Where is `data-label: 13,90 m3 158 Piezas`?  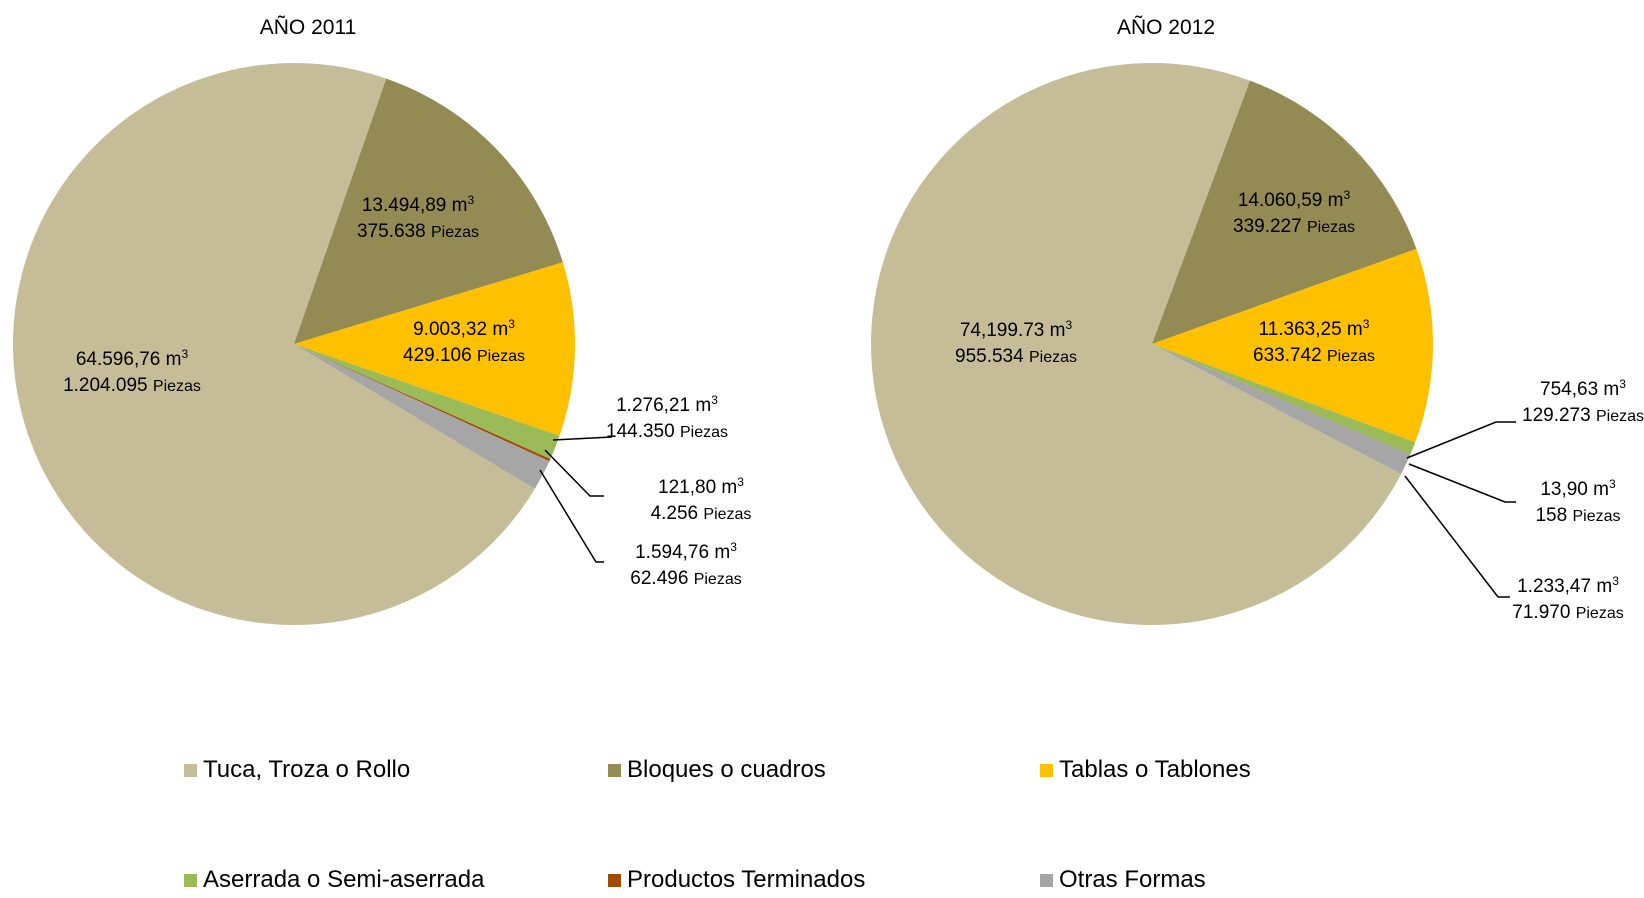 data-label: 13,90 m3 158 Piezas is located at coordinates (1577, 501).